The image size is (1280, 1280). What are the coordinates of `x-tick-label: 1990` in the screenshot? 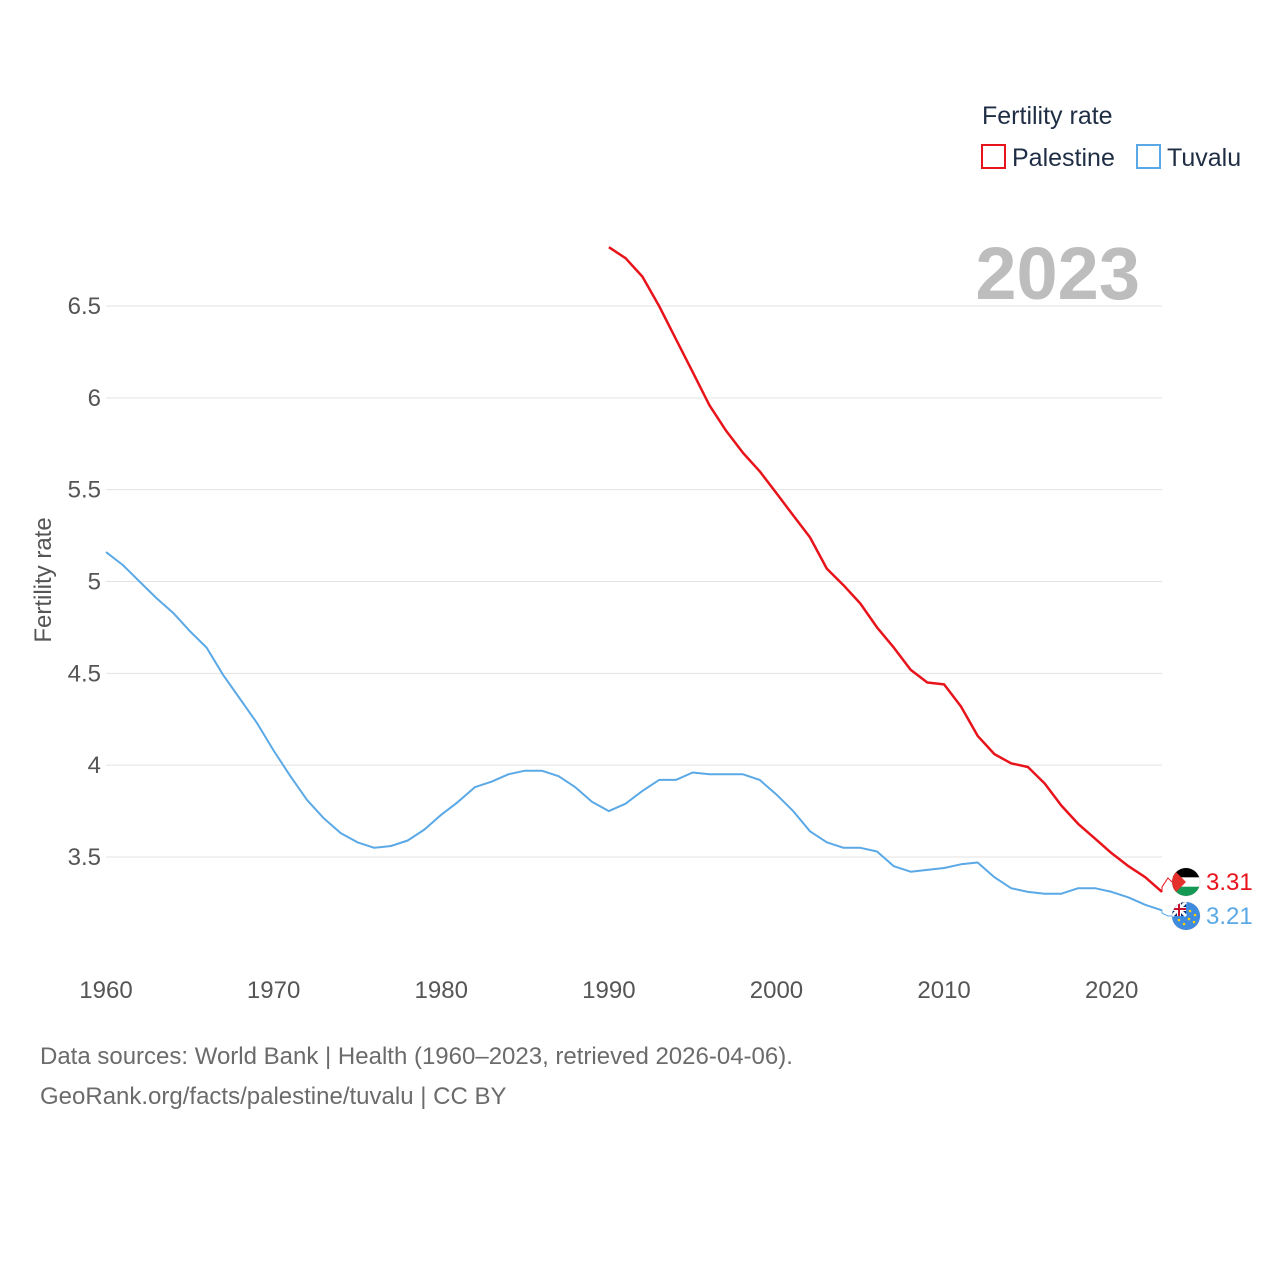 It's located at (608, 990).